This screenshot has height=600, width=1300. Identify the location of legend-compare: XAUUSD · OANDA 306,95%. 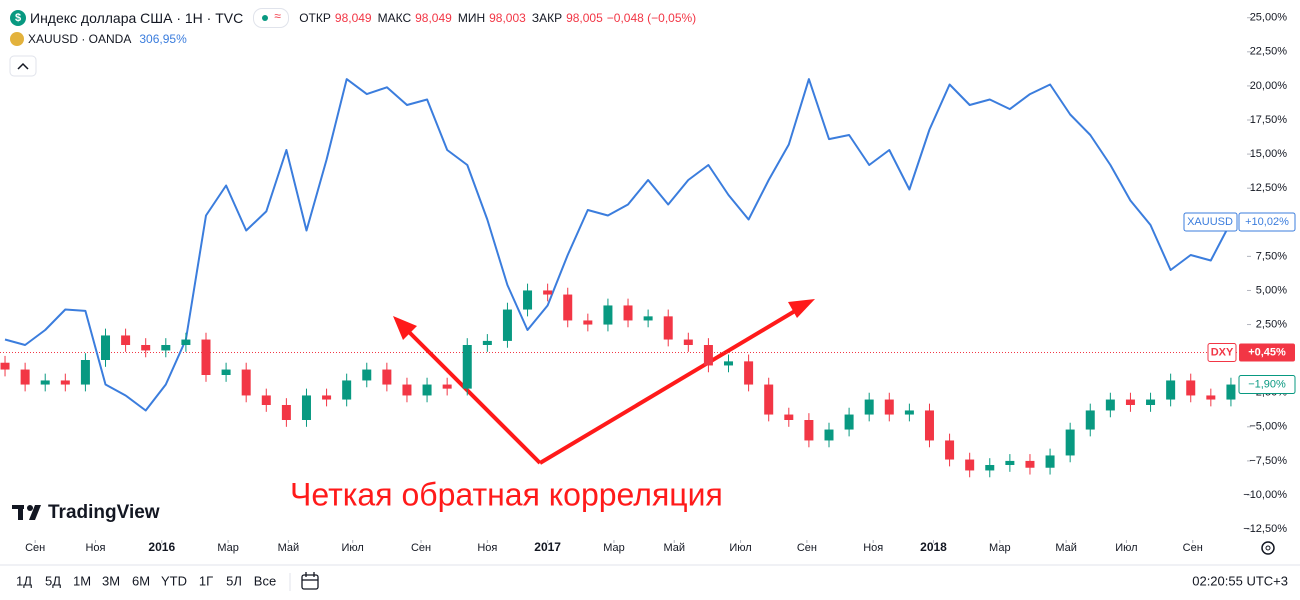
(98, 39).